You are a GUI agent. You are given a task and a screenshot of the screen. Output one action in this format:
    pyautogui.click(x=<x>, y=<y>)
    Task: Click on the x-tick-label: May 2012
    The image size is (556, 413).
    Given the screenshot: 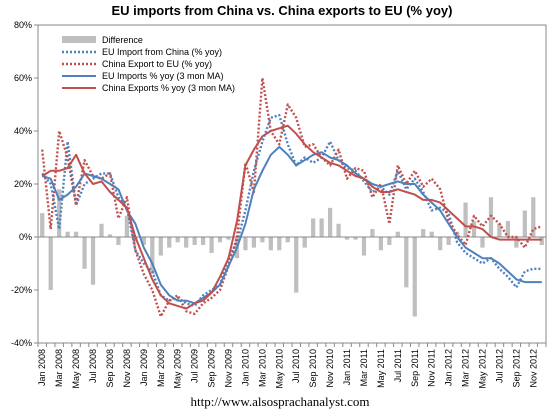 What is the action you would take?
    pyautogui.click(x=483, y=369)
    